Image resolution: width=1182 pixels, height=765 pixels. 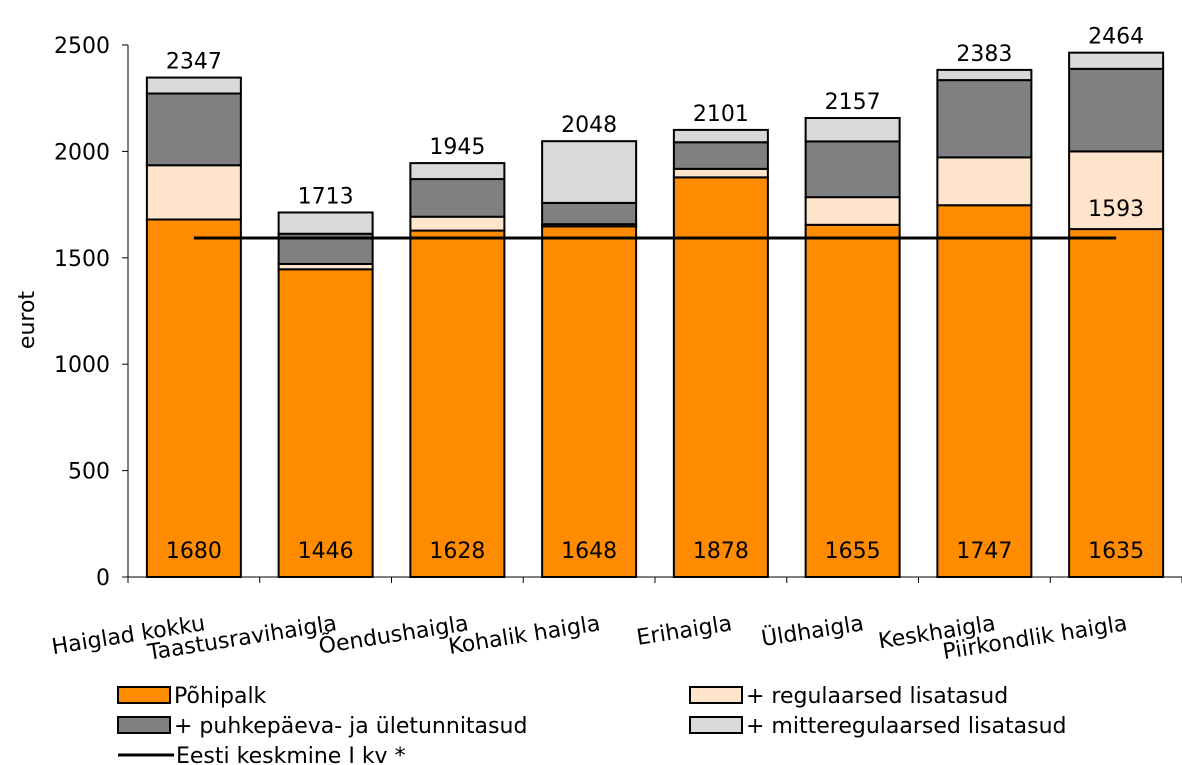 I want to click on bar-value-label: 1635, so click(x=1116, y=551).